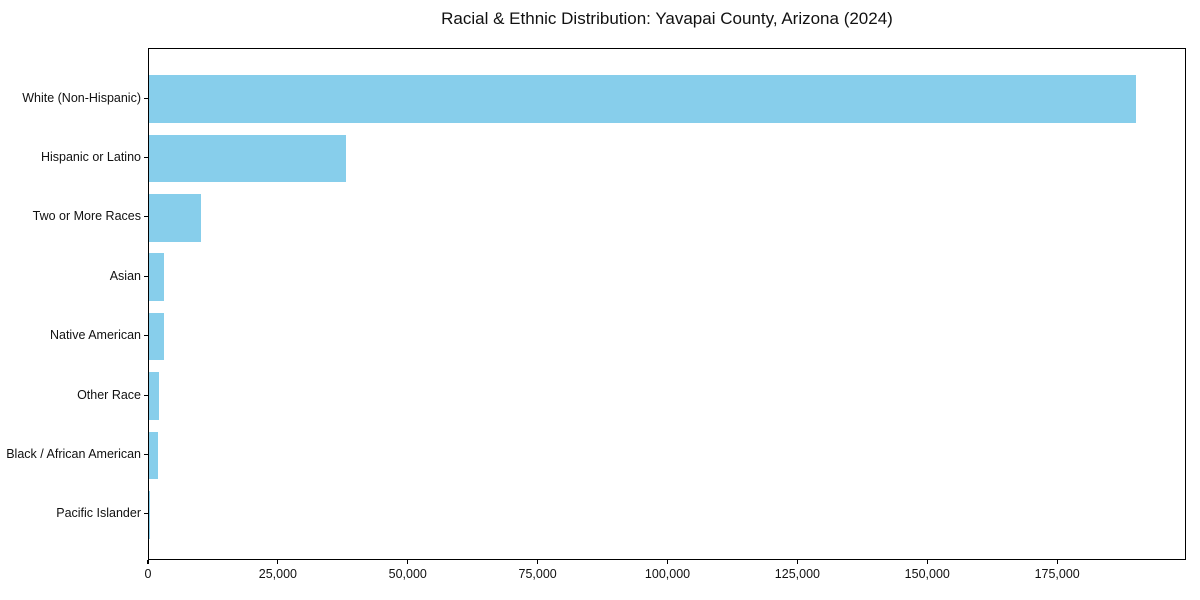 The height and width of the screenshot is (600, 1200). I want to click on y-tick-label: White (Non-Hispanic), so click(81, 97).